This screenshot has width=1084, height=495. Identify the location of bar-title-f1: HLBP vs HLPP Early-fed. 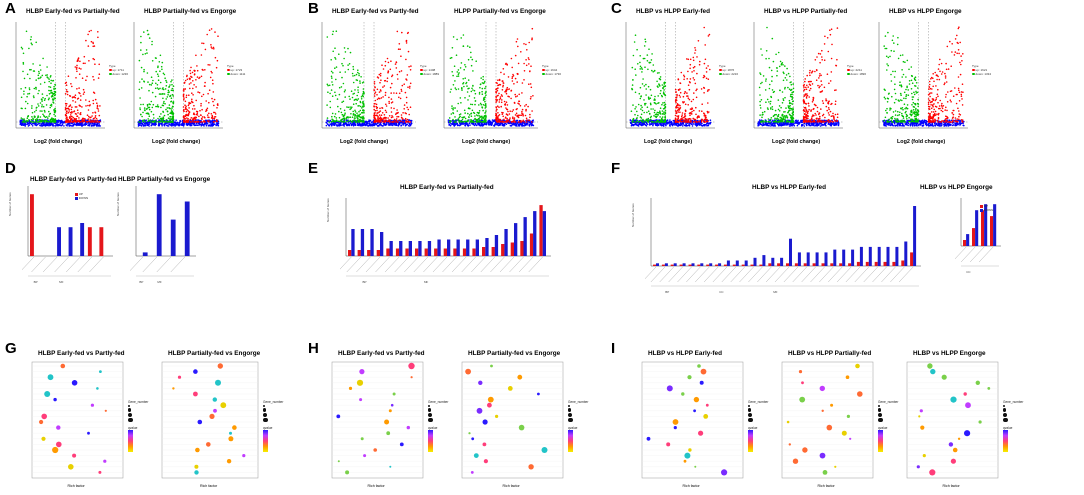
(789, 187).